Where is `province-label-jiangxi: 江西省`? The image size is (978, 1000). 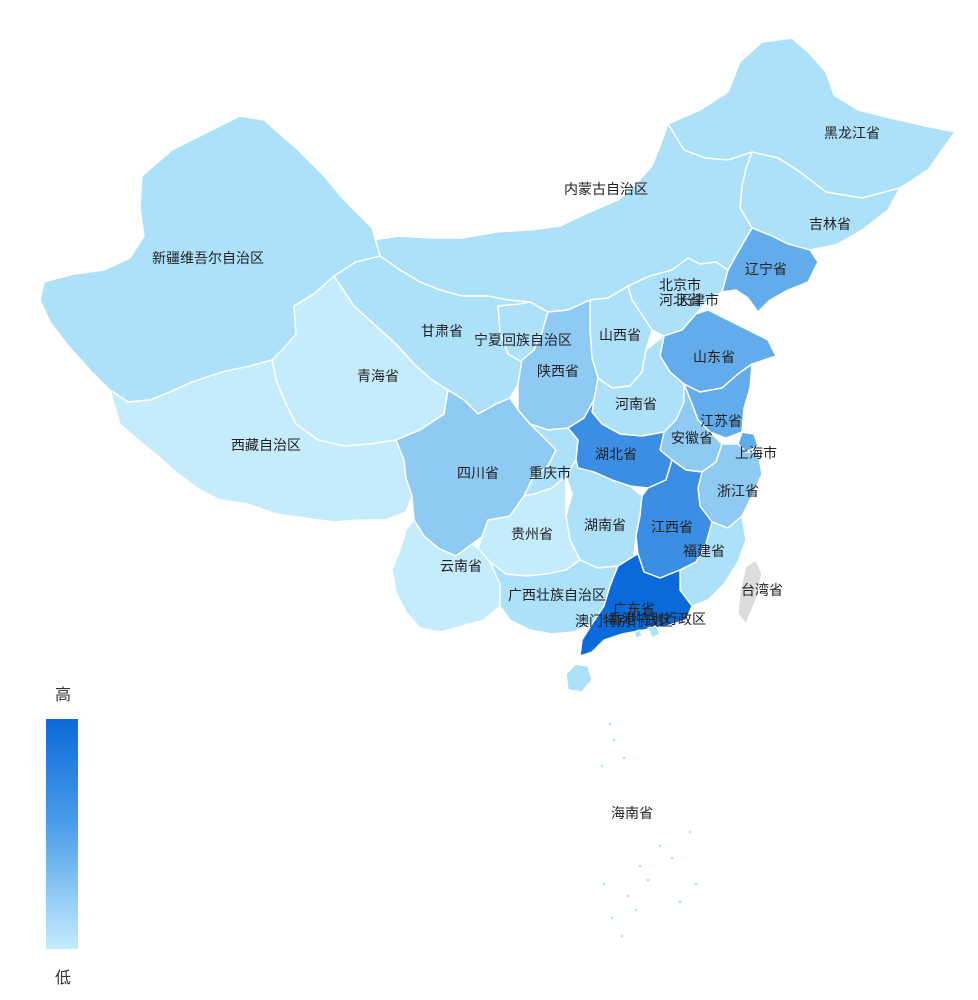 province-label-jiangxi: 江西省 is located at coordinates (672, 528).